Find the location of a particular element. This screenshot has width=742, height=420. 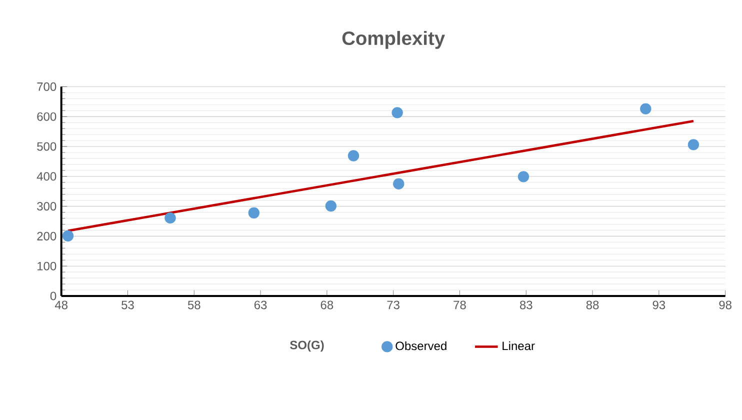

legend-label: Observed is located at coordinates (421, 345).